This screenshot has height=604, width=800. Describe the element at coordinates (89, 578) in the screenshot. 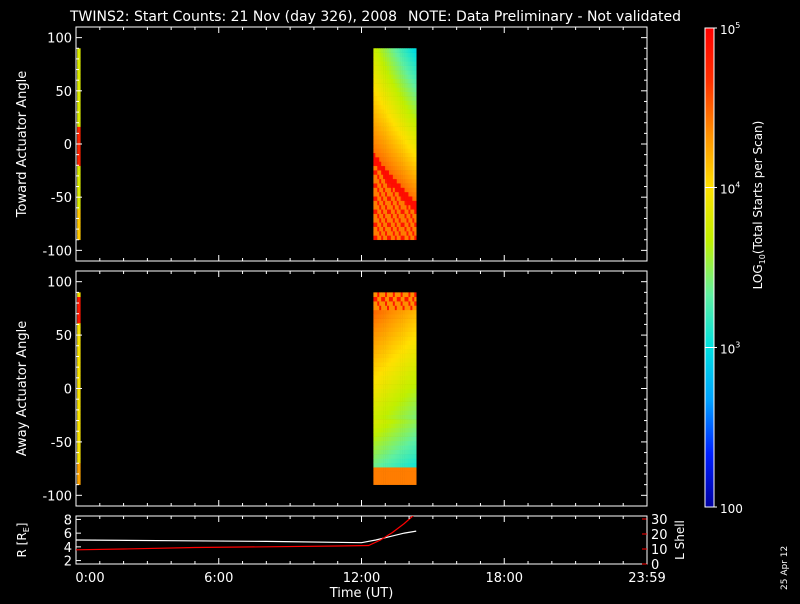

I see `time-tick-label: 0:00` at that location.